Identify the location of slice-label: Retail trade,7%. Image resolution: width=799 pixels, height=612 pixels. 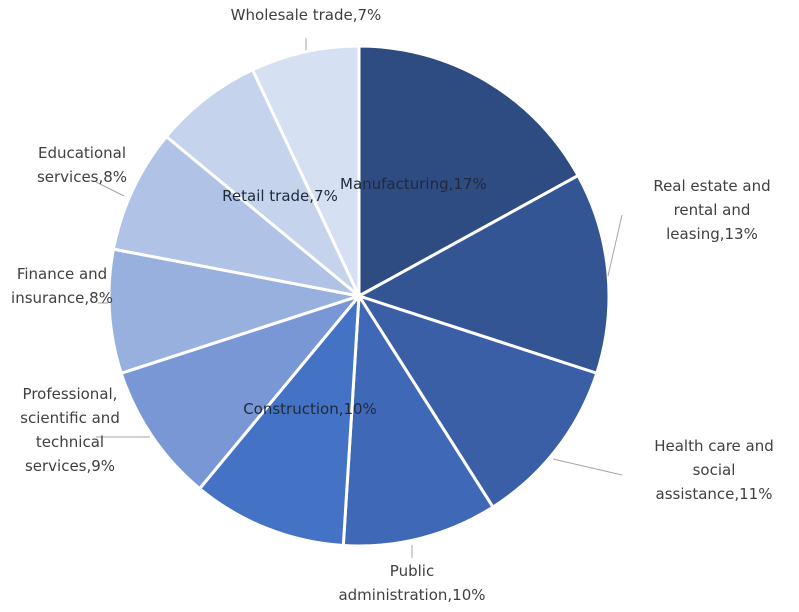
(280, 196).